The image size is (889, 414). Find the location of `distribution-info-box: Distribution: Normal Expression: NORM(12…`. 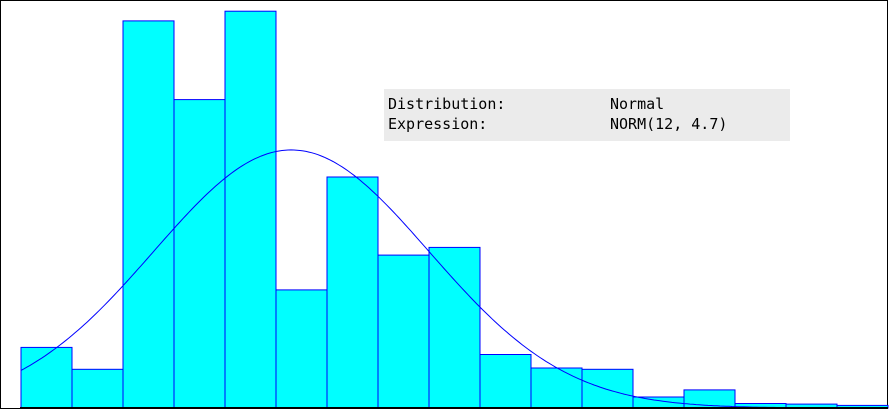

distribution-info-box: Distribution: Normal Expression: NORM(12… is located at coordinates (587, 115).